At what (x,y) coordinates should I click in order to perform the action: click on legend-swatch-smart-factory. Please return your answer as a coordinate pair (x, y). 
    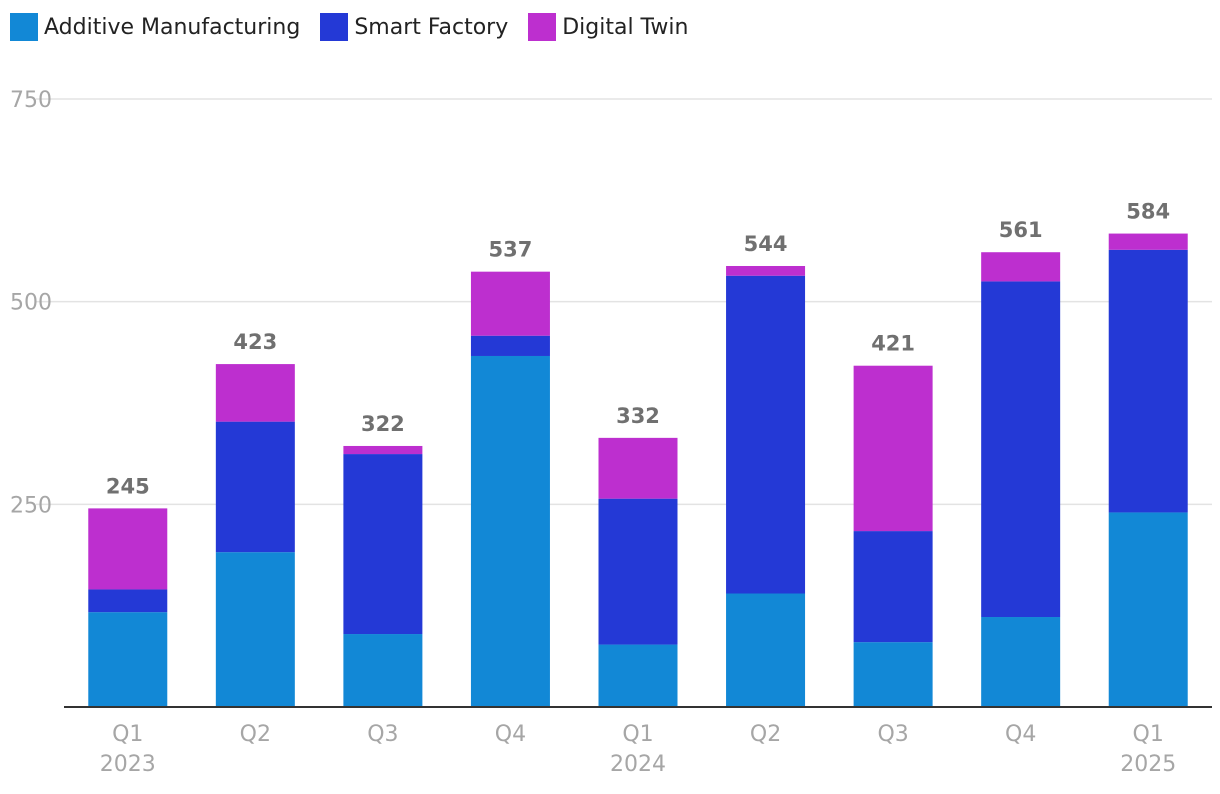
    Looking at the image, I should click on (334, 27).